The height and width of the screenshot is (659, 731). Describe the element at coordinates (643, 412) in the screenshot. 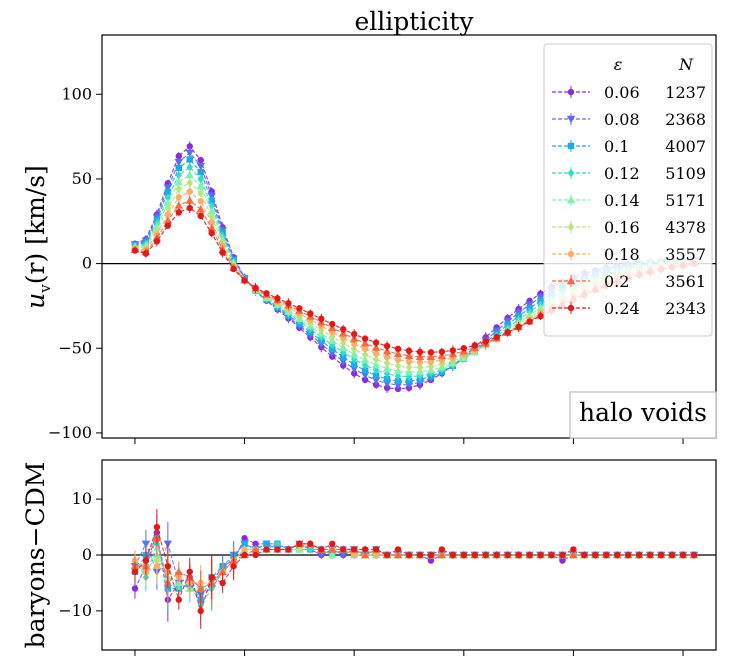

I see `annotation-halo-voids: halo voids` at that location.